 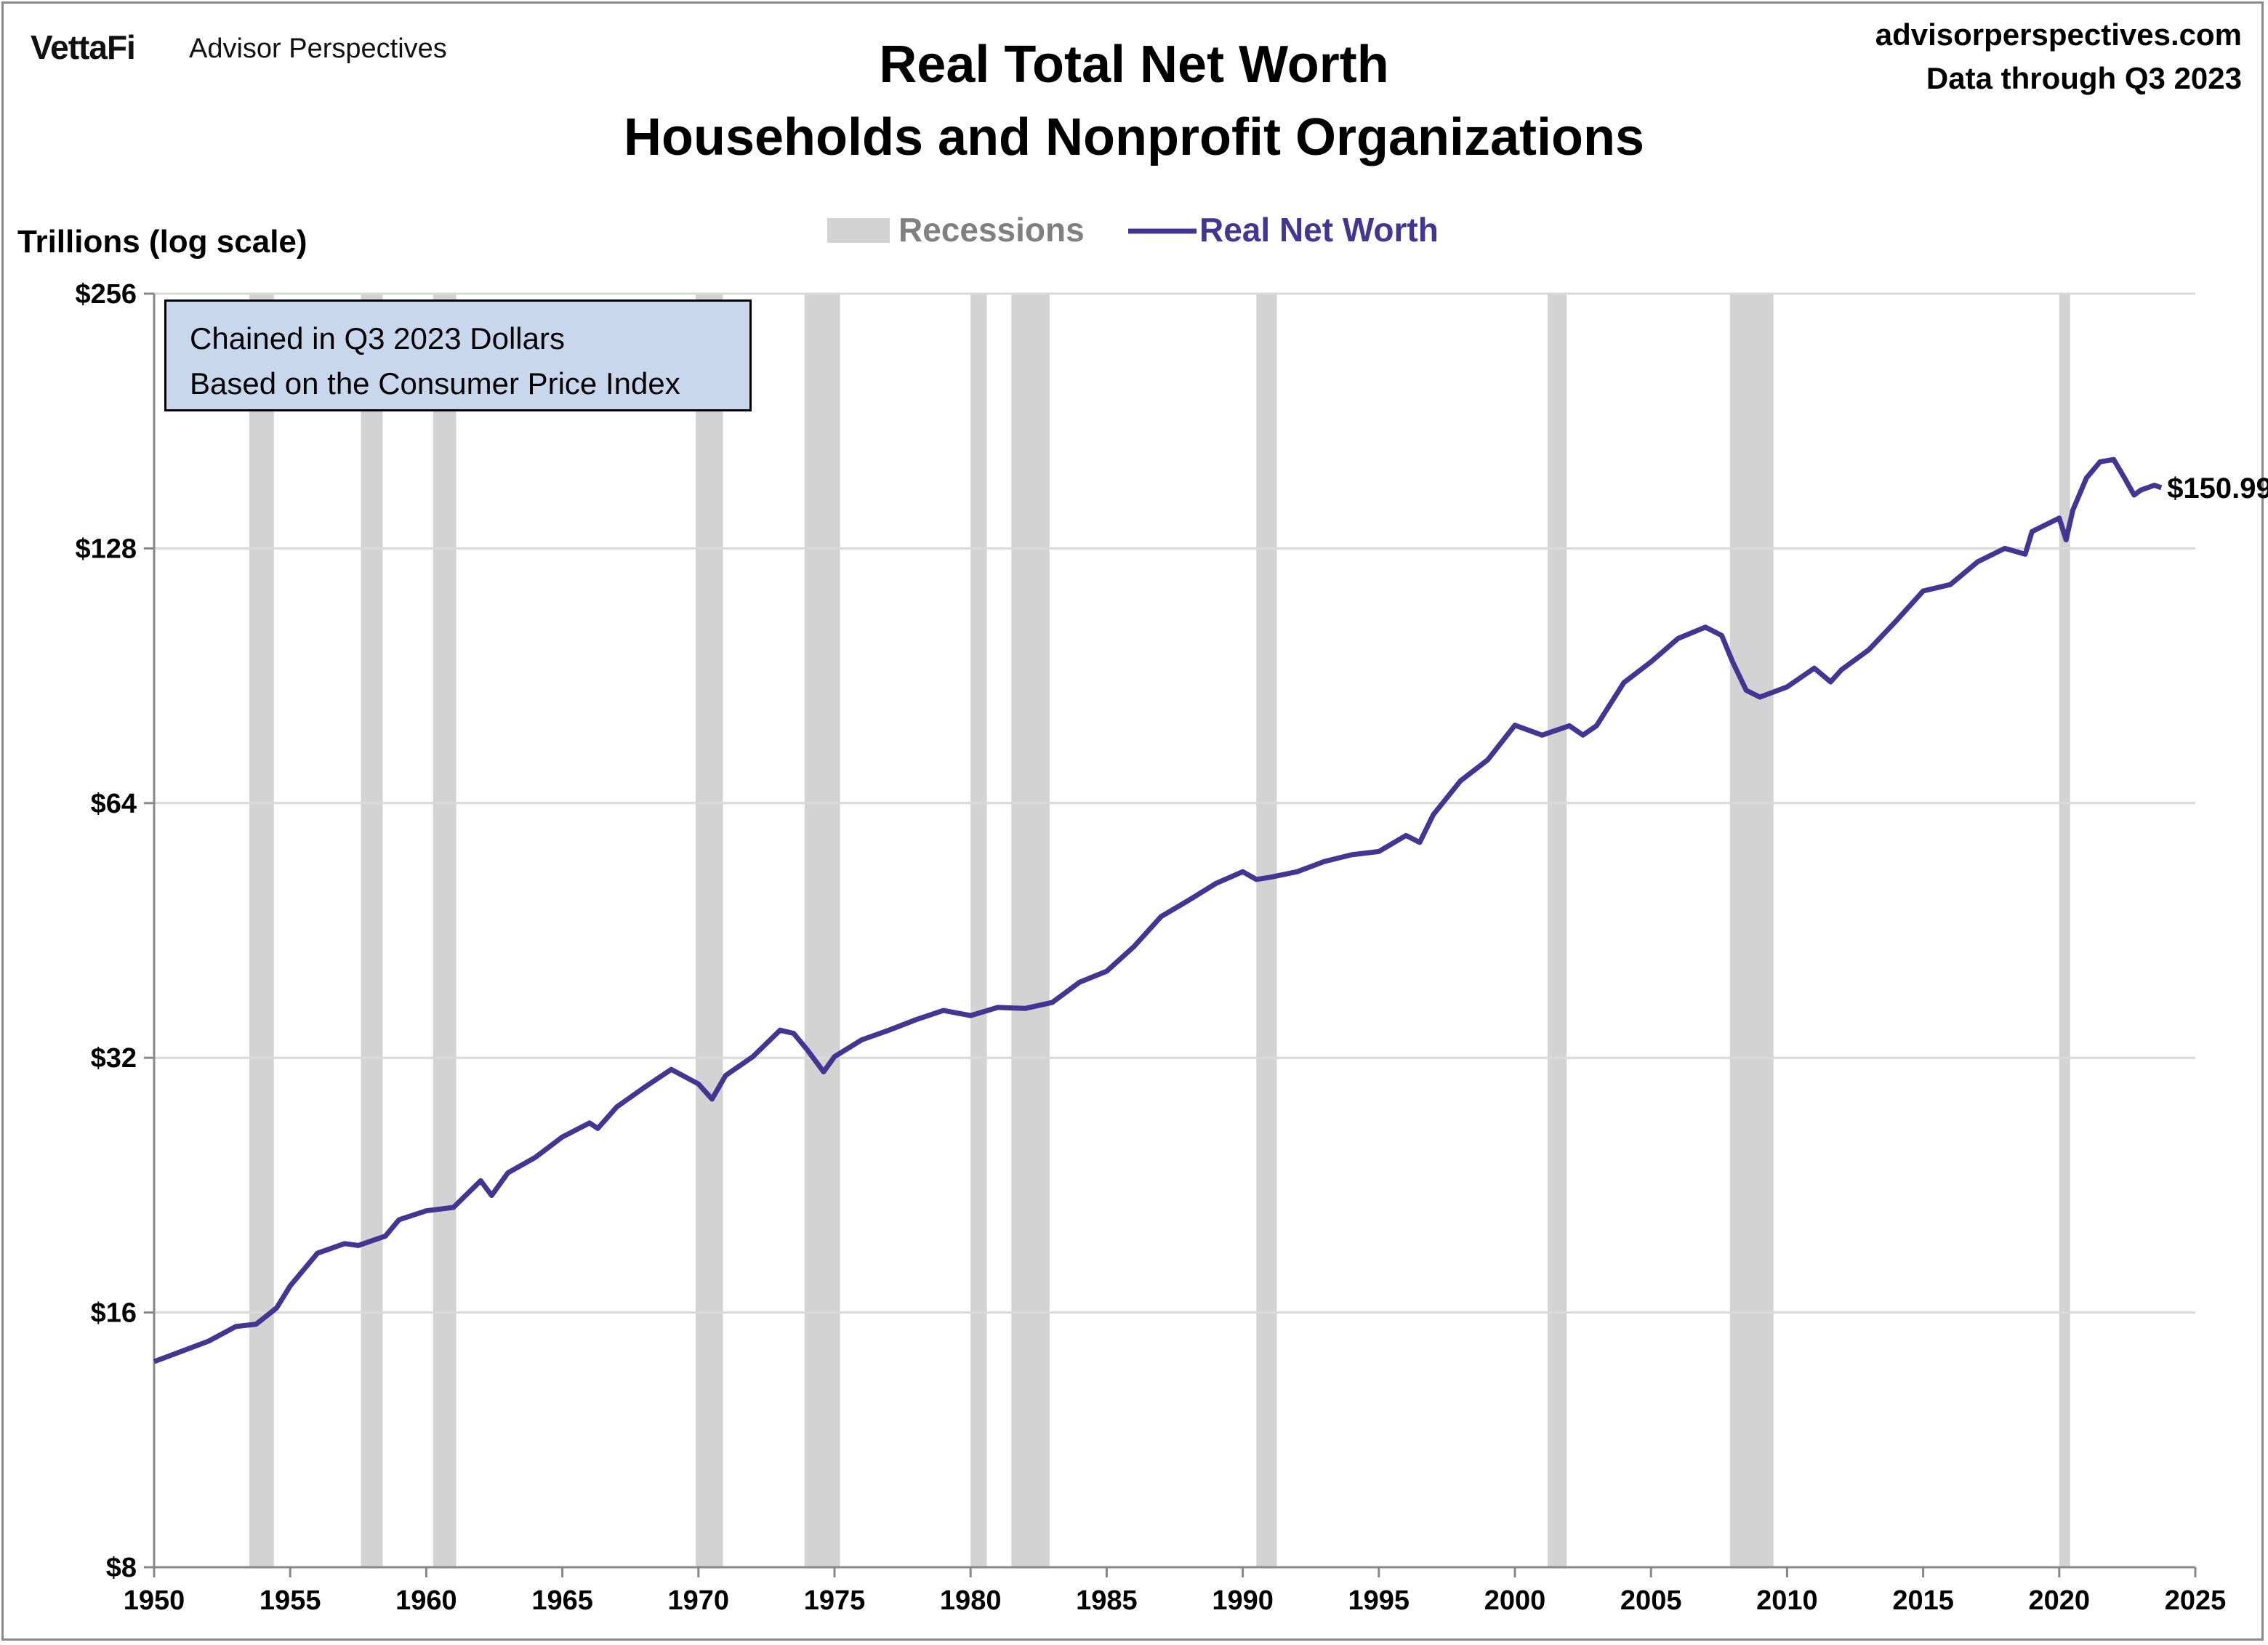 I want to click on y-axis-label: Trillions (log scale), so click(x=162, y=242).